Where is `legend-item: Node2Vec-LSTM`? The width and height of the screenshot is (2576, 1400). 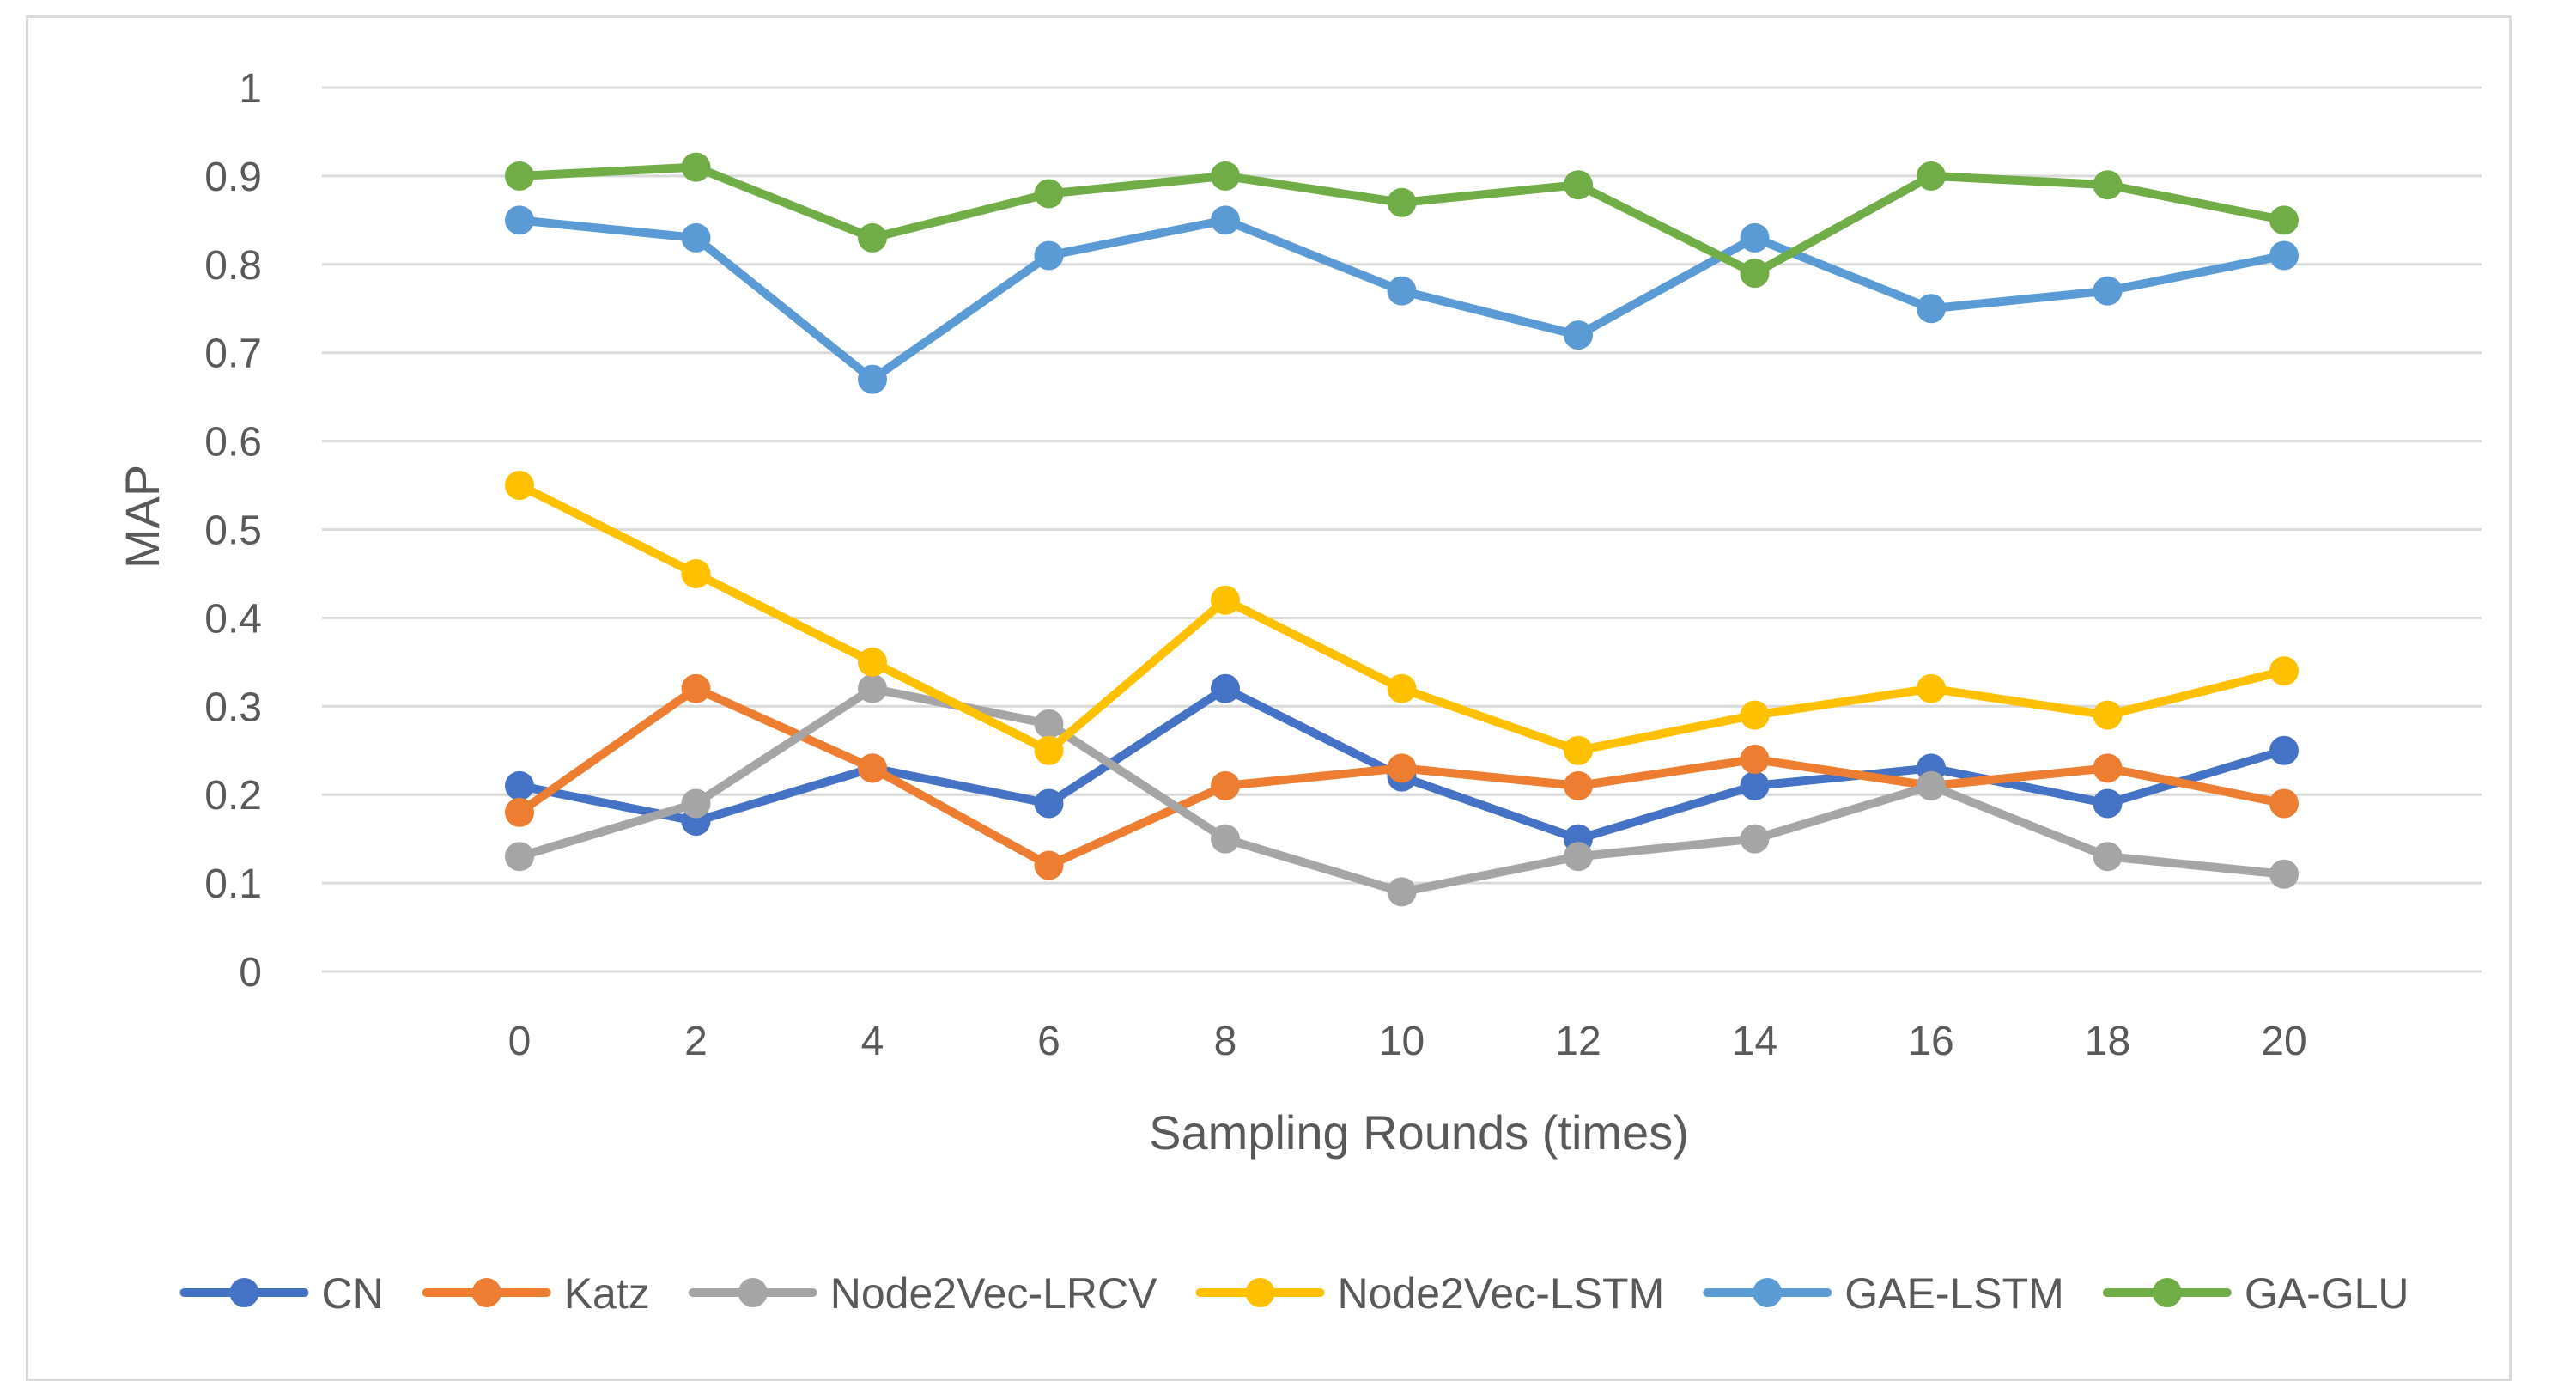 legend-item: Node2Vec-LSTM is located at coordinates (1429, 1294).